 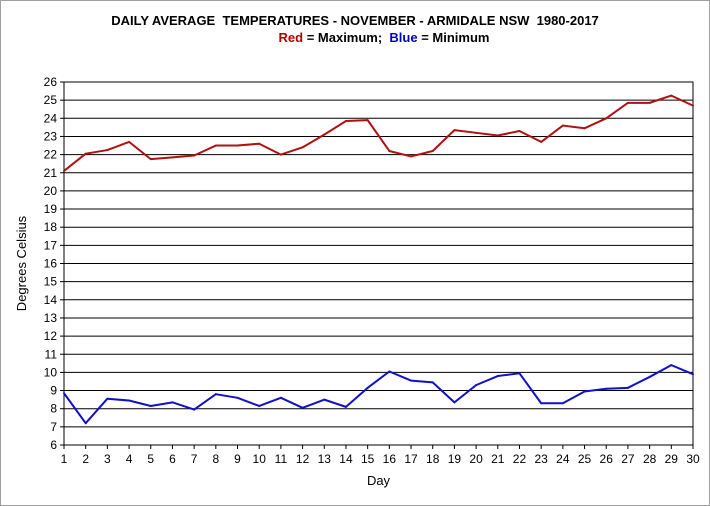 I want to click on x-tick-label: 21, so click(x=498, y=459).